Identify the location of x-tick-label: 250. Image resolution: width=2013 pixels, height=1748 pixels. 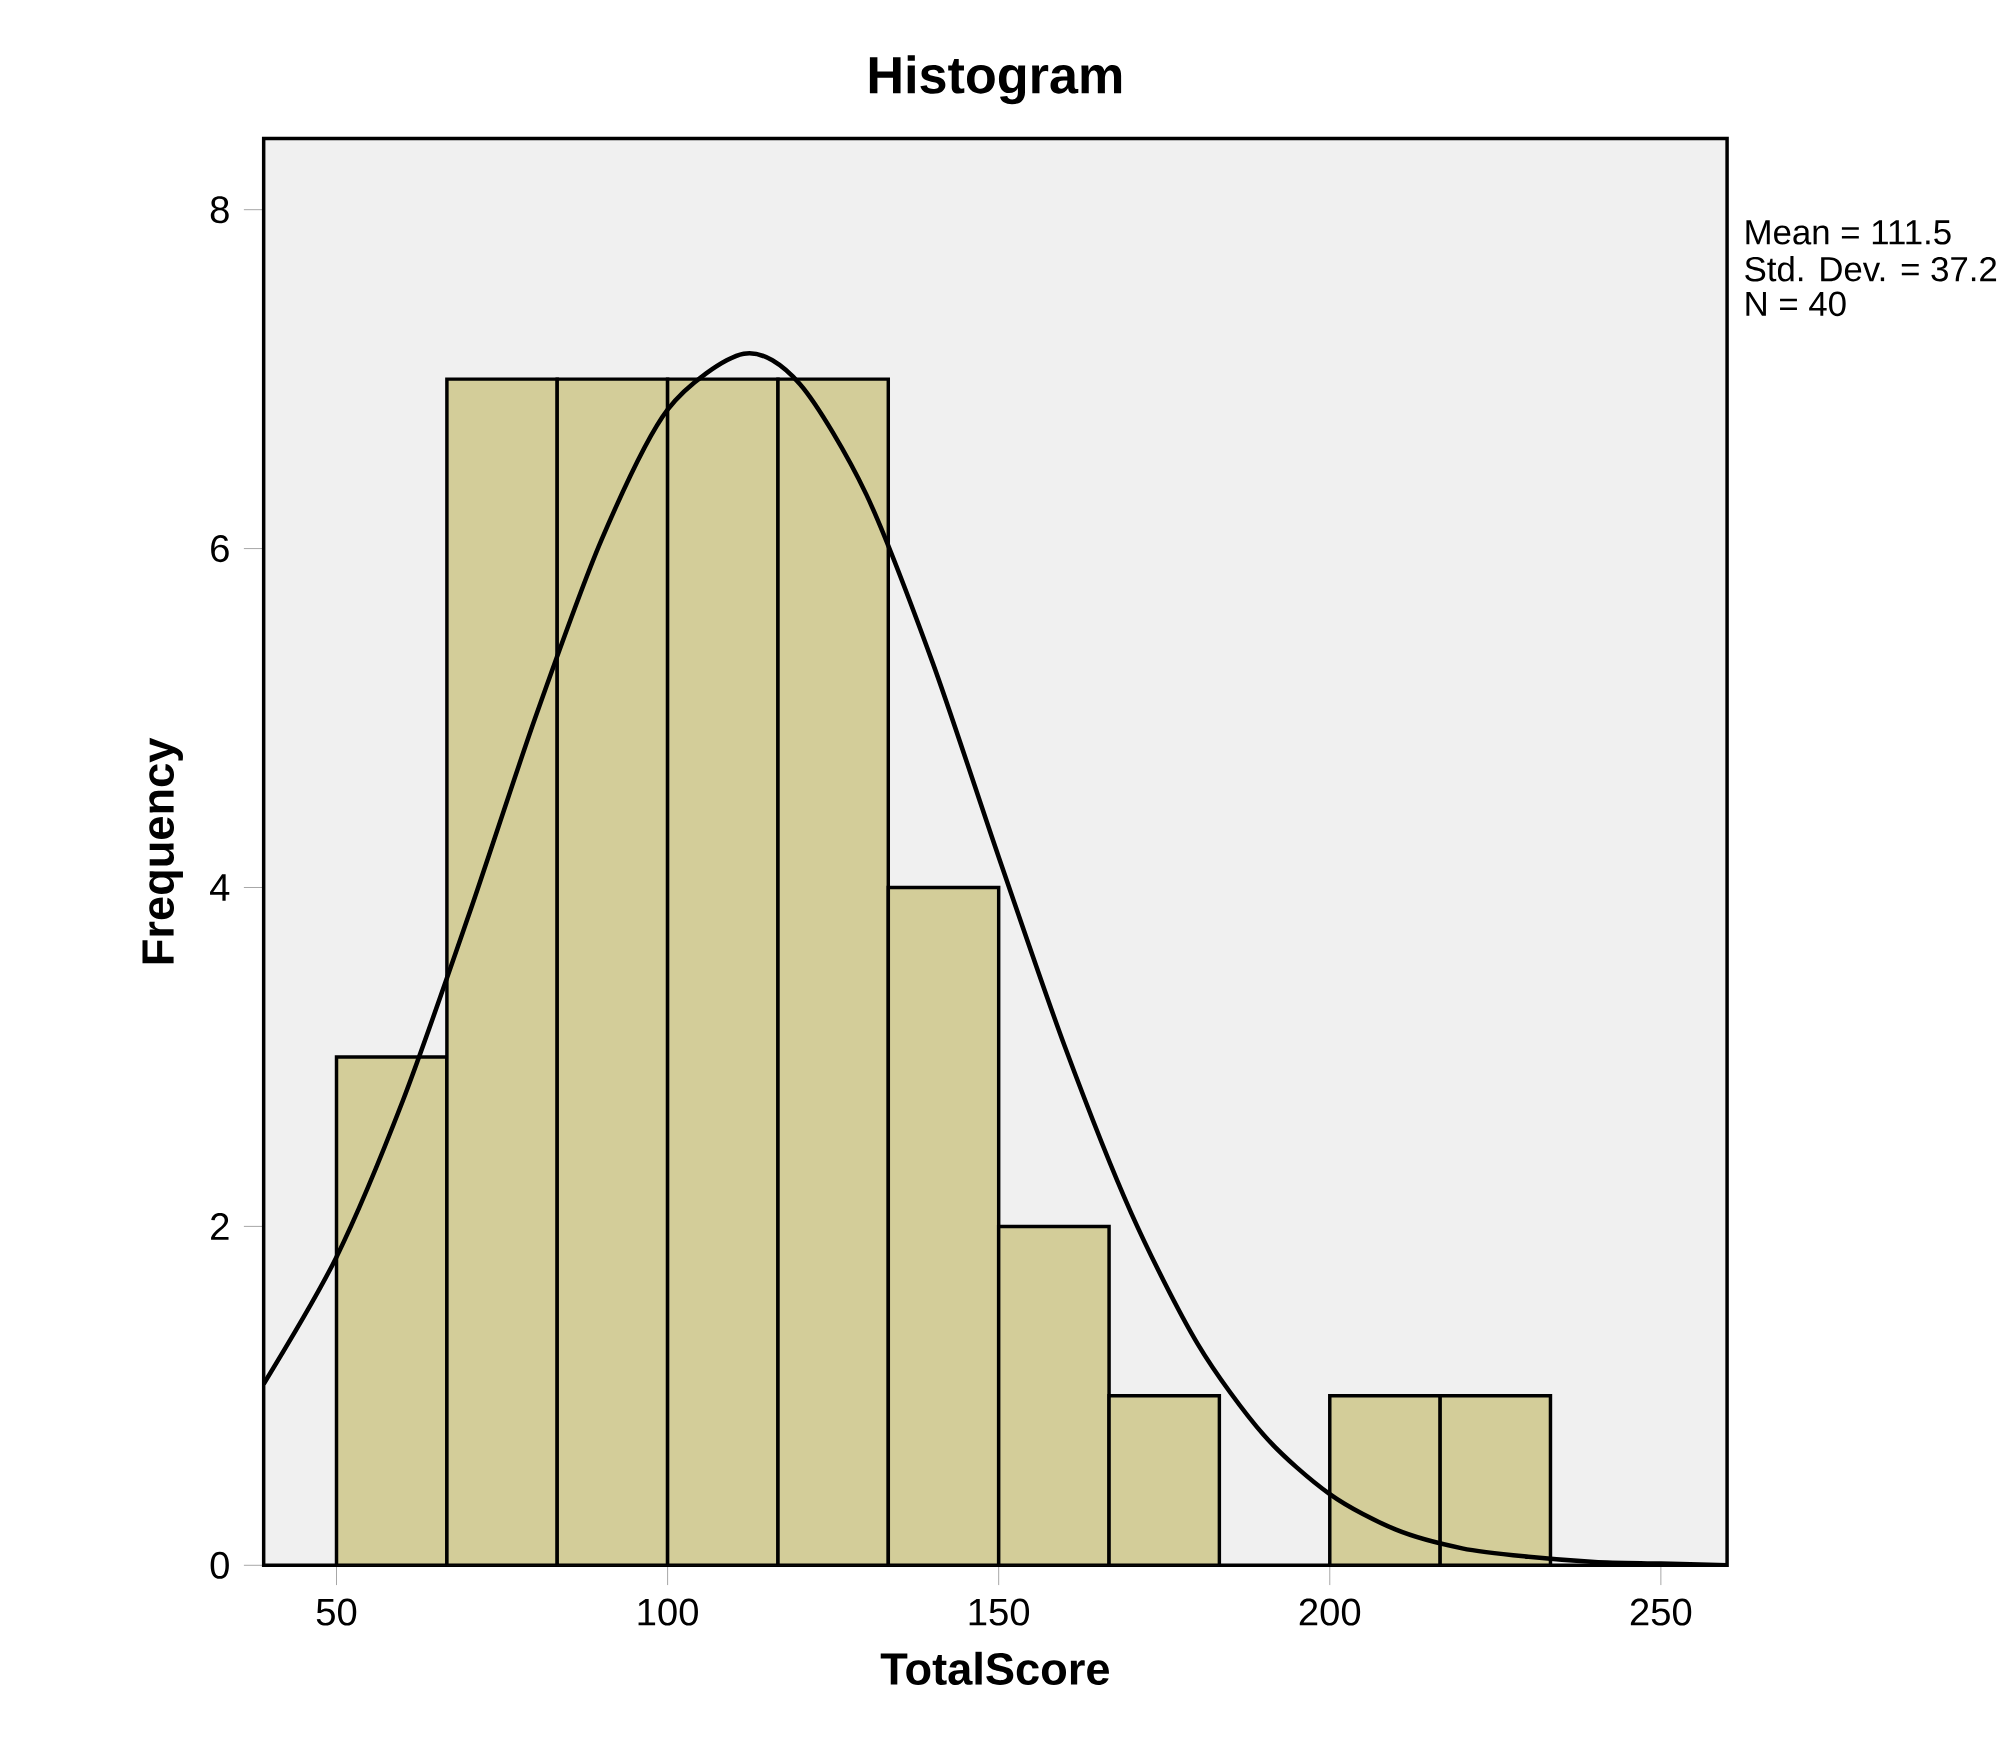
(1661, 1612).